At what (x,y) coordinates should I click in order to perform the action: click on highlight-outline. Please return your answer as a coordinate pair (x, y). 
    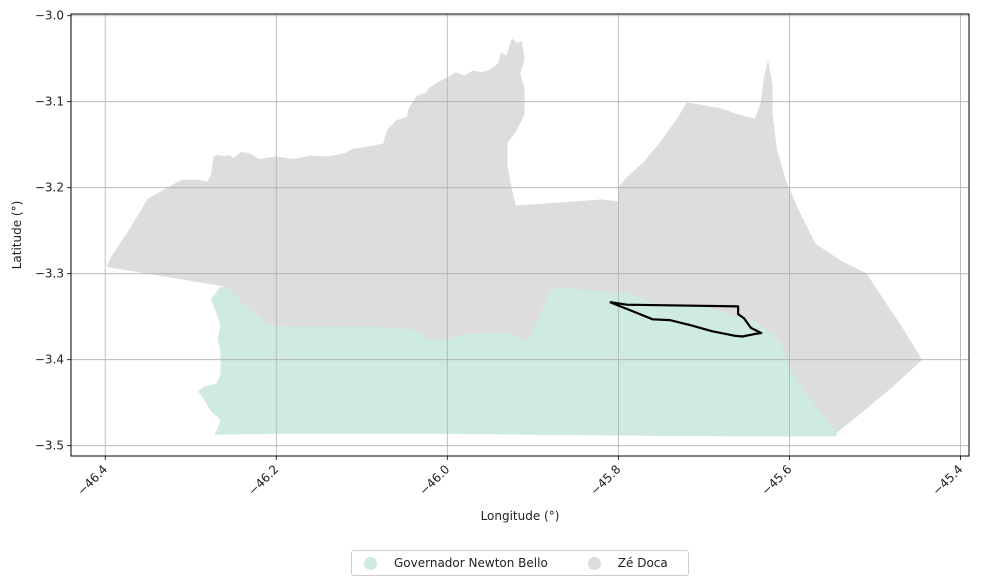
    Looking at the image, I should click on (686, 319).